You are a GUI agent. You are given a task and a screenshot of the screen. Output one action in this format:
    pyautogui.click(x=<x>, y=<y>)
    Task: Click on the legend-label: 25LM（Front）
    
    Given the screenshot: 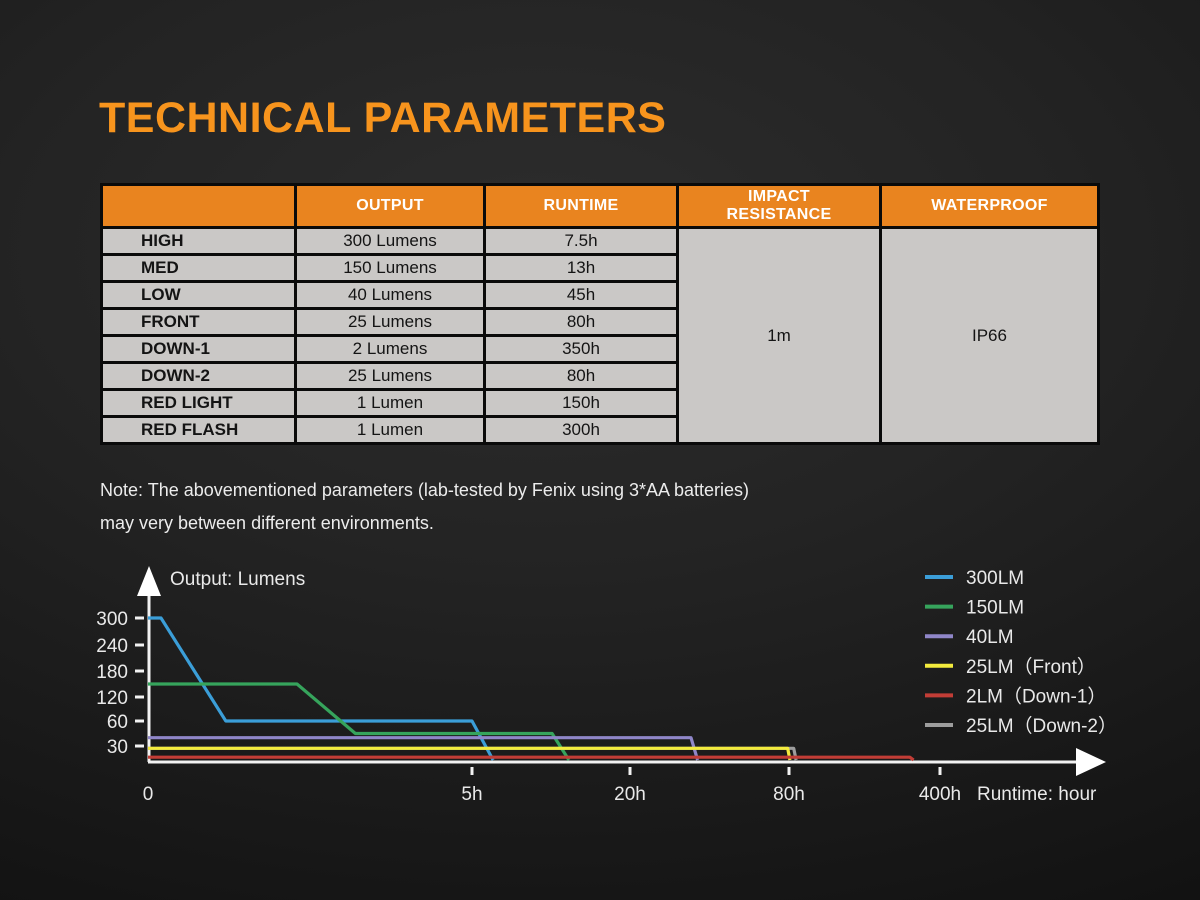 What is the action you would take?
    pyautogui.click(x=1031, y=667)
    